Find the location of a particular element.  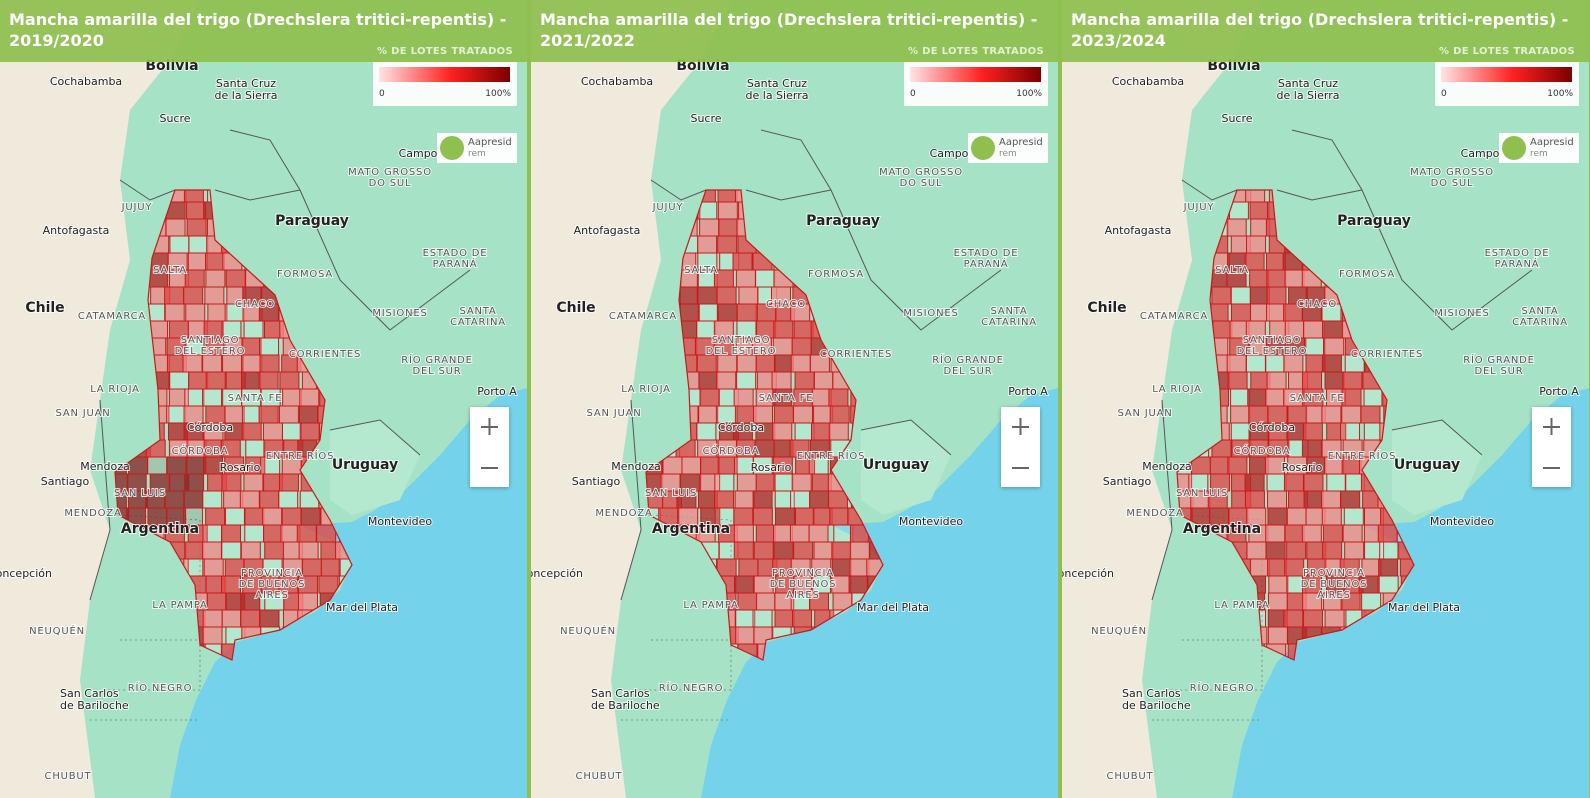

map-label: SANTIAGO is located at coordinates (210, 340).